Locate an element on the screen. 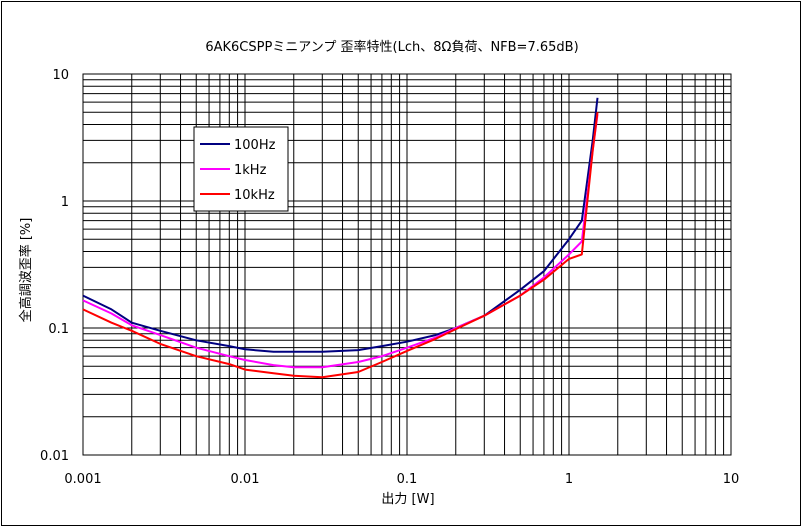  legend: 100Hz 1kHz 10kHz is located at coordinates (241, 169).